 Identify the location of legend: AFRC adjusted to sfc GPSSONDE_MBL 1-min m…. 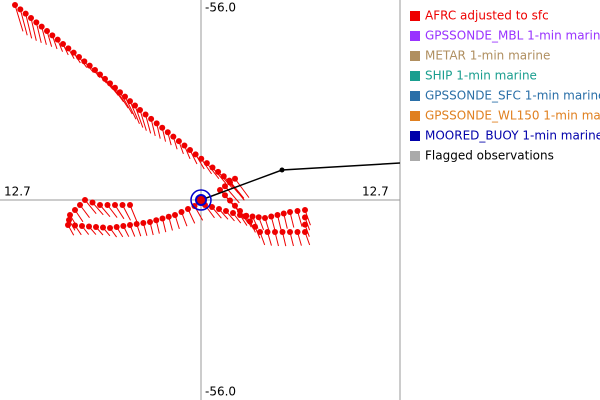
(505, 86).